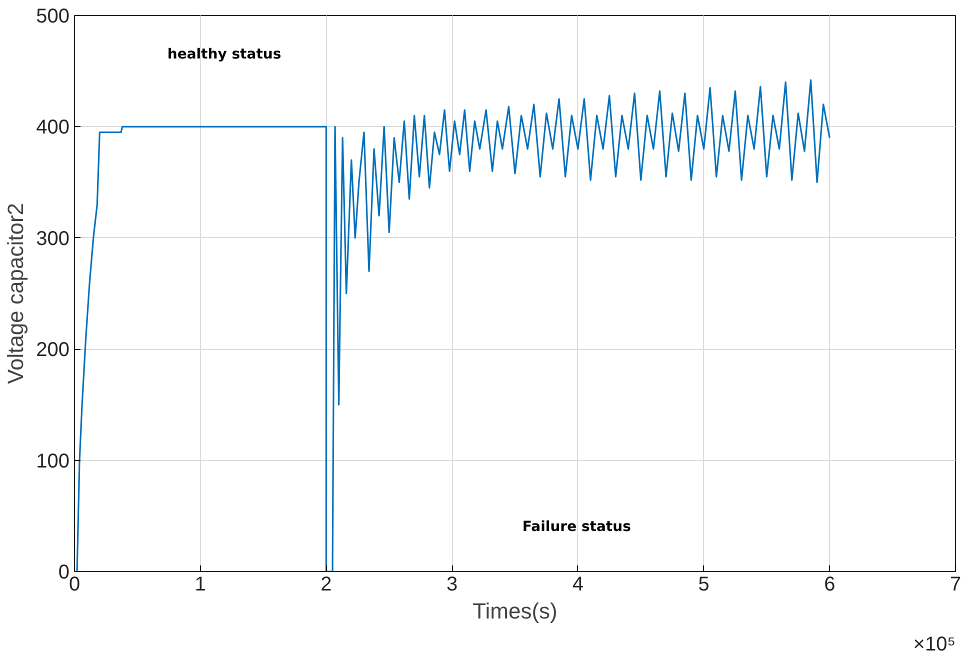 The width and height of the screenshot is (979, 665). Describe the element at coordinates (200, 585) in the screenshot. I see `x-tick-label: 1` at that location.